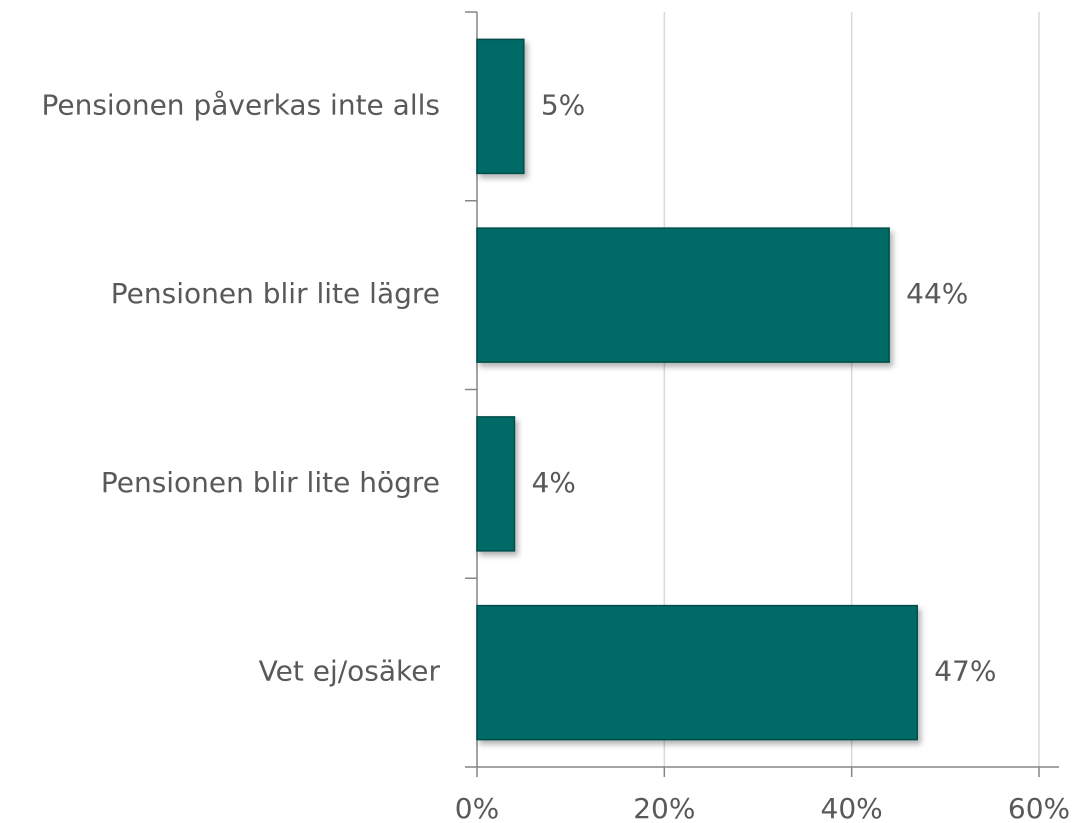 The image size is (1072, 823). Describe the element at coordinates (350, 671) in the screenshot. I see `y-tick-label: Vet ej/osäker` at that location.